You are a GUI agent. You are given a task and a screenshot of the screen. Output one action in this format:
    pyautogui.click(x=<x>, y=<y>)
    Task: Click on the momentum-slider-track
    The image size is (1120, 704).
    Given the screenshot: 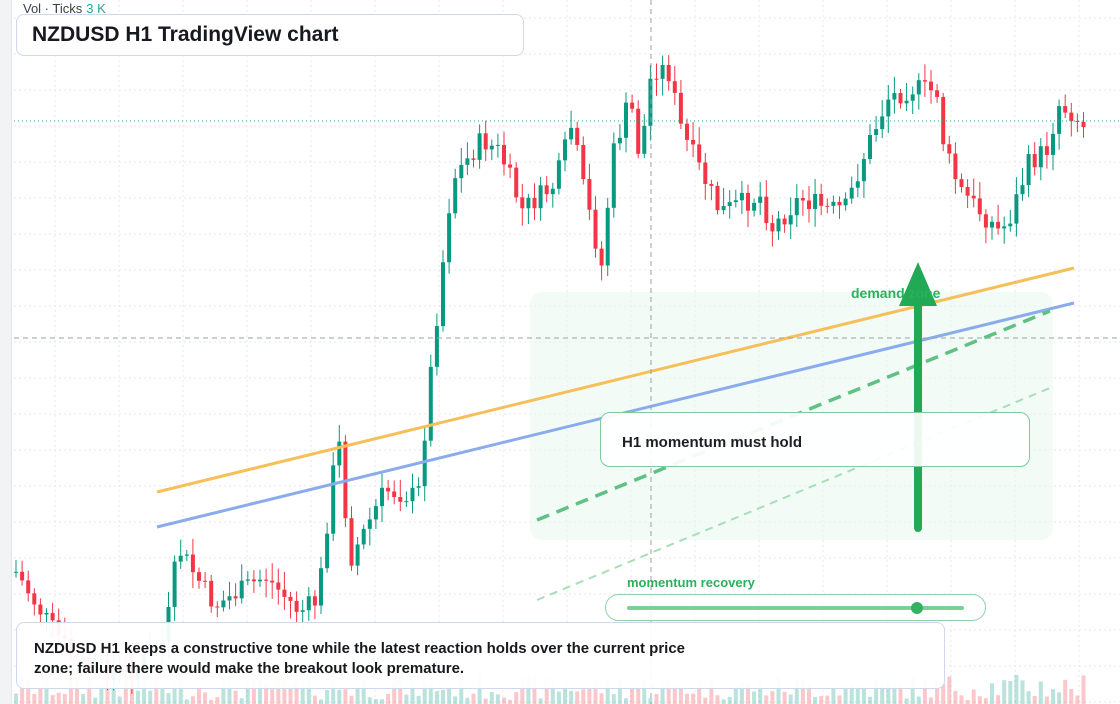 What is the action you would take?
    pyautogui.click(x=795, y=608)
    